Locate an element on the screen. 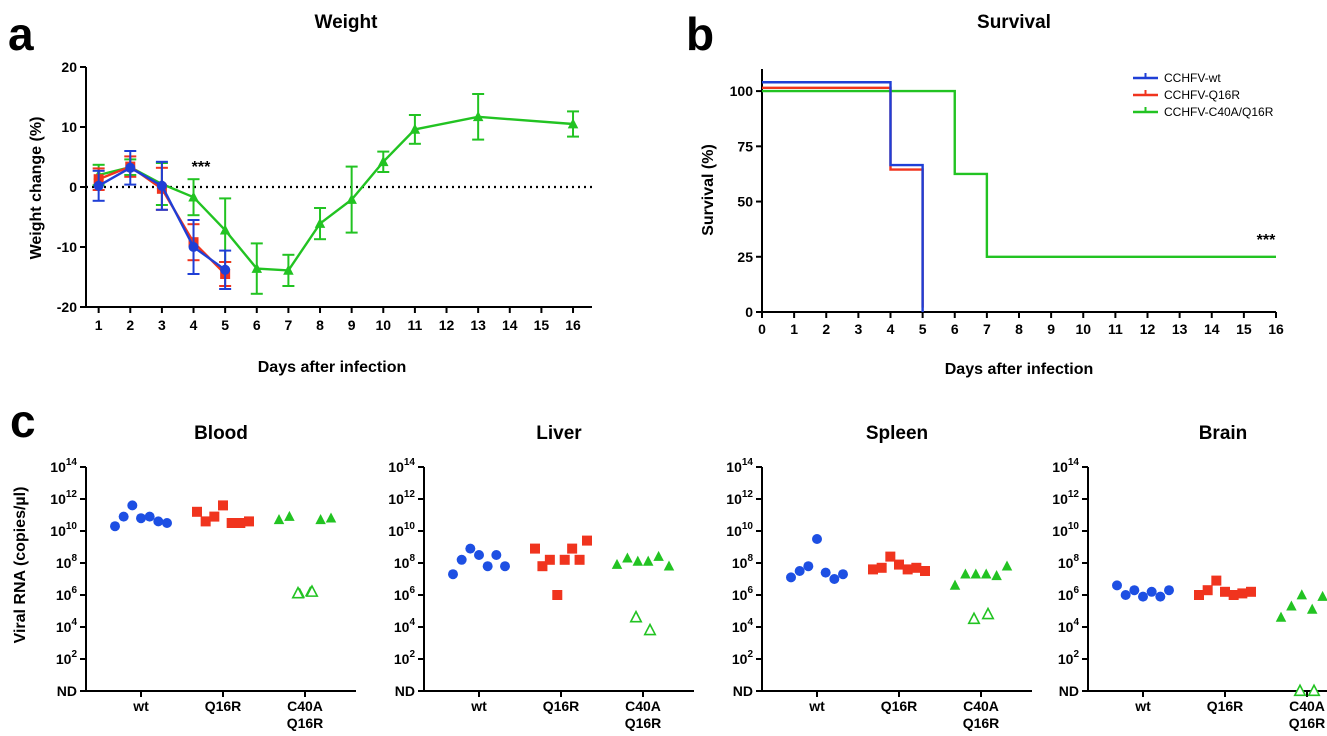 The image size is (1327, 736). survival-legend: CCHFV-wt CCHFV-Q16R CCHFV-C40A/Q16R is located at coordinates (1203, 95).